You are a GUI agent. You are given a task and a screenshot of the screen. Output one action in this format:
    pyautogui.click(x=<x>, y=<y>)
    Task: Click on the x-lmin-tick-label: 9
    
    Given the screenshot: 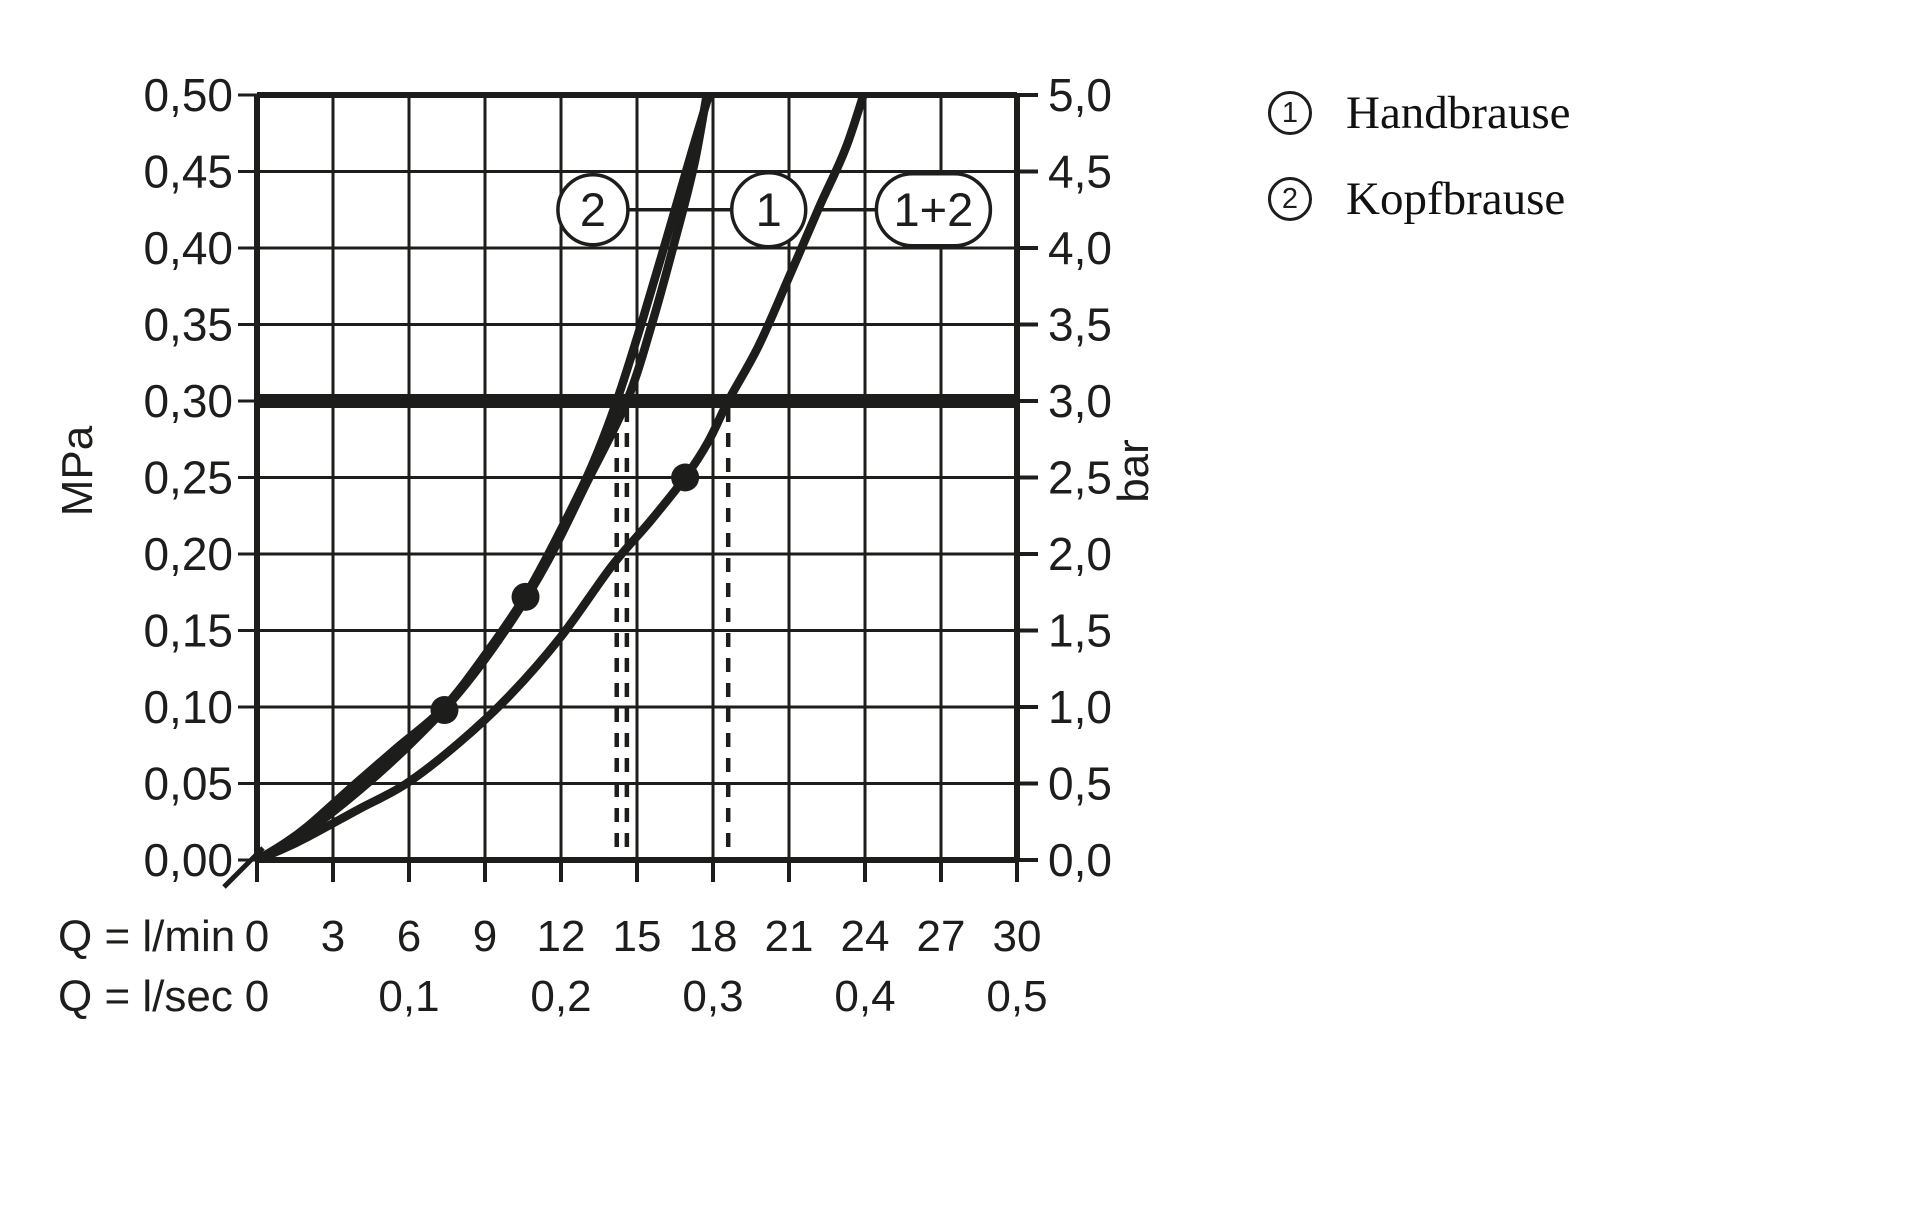 What is the action you would take?
    pyautogui.click(x=485, y=936)
    